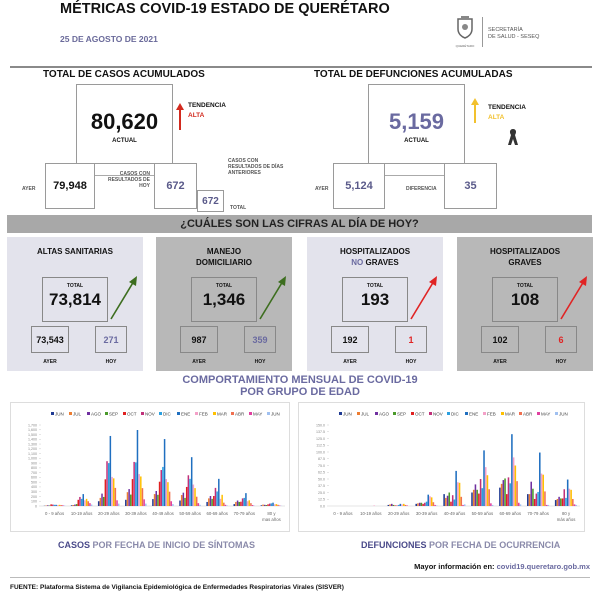 This screenshot has height=600, width=600. Describe the element at coordinates (82, 513) in the screenshot. I see `x-tick-label: 10-19 años` at that location.